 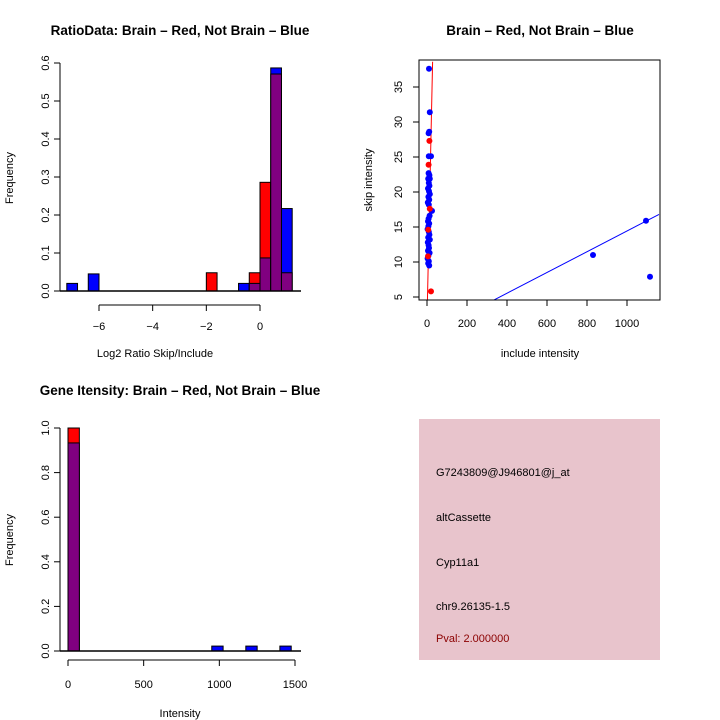 I want to click on ratio-histogram-axes: 0.0 0.1 0.2 0.3 0.4 0.5 0.6 −6 −4 −2 0, so click(x=170, y=194).